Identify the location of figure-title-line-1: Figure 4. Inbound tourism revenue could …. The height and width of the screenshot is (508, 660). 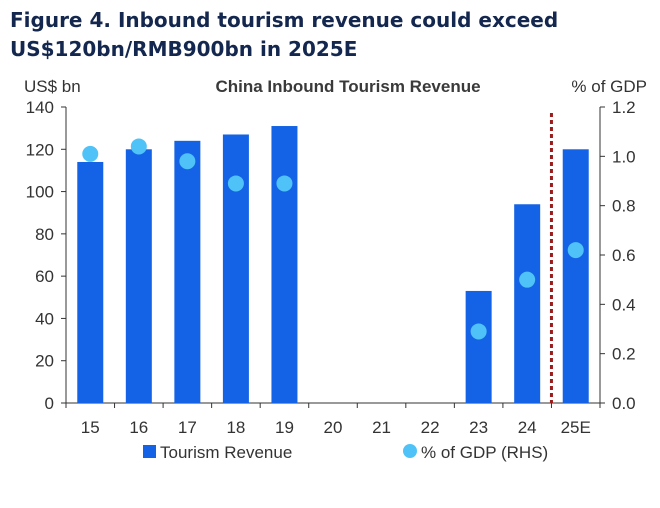
(284, 20).